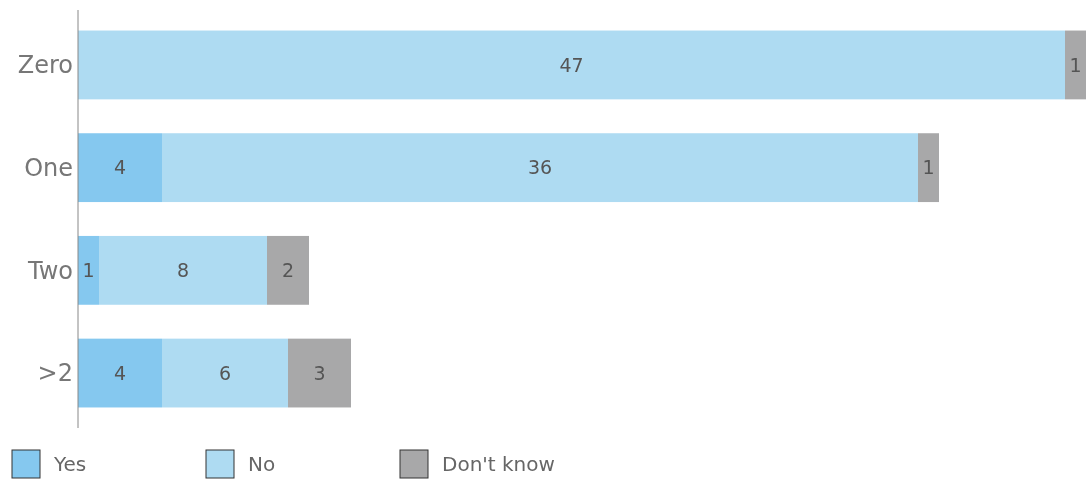 The image size is (1086, 479). I want to click on data-label: 47, so click(571, 64).